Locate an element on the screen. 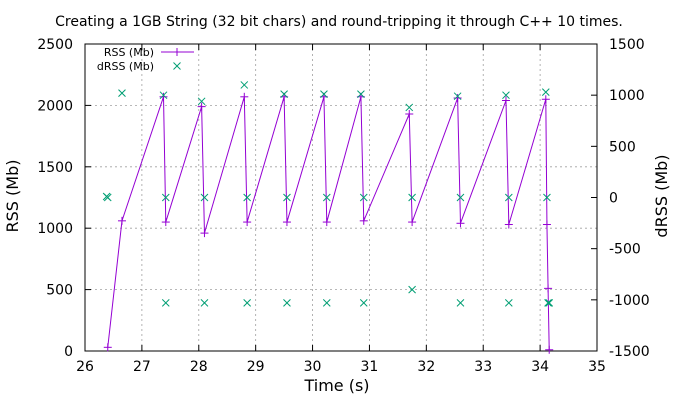 The width and height of the screenshot is (700, 400). y2-tick-label: -1500 is located at coordinates (629, 352).